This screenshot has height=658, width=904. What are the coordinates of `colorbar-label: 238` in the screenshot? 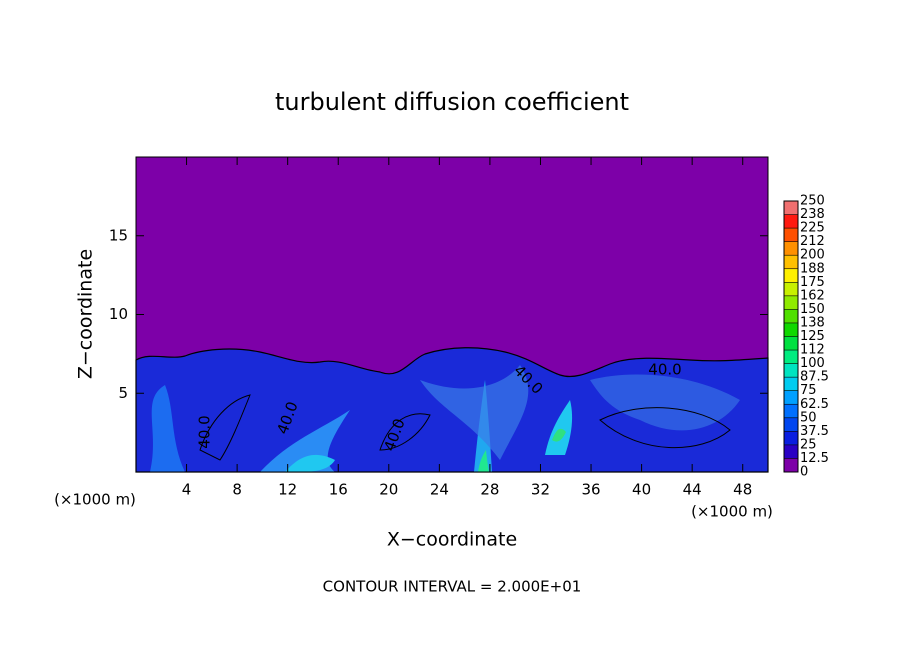 It's located at (812, 214).